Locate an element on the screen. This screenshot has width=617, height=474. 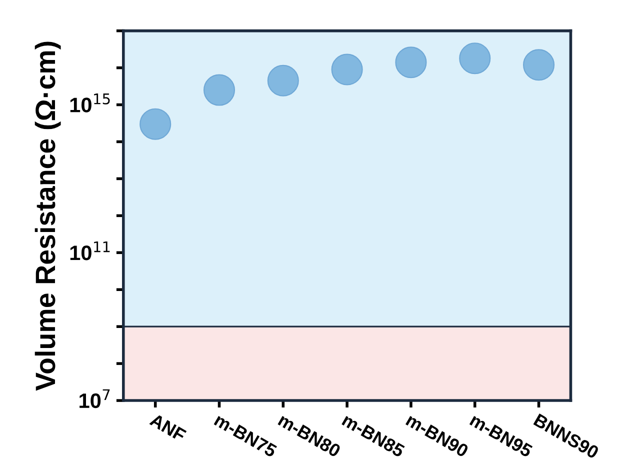
y-axis-title: Volume Resistance (Ω·cm) is located at coordinates (47, 216).